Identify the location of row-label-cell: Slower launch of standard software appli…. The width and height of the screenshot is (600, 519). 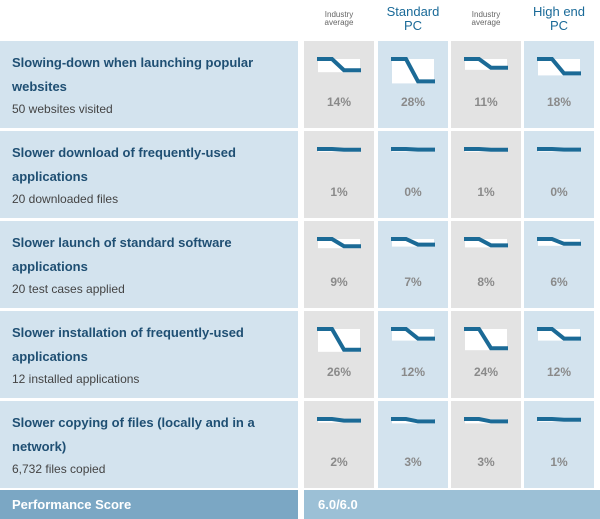
(149, 264).